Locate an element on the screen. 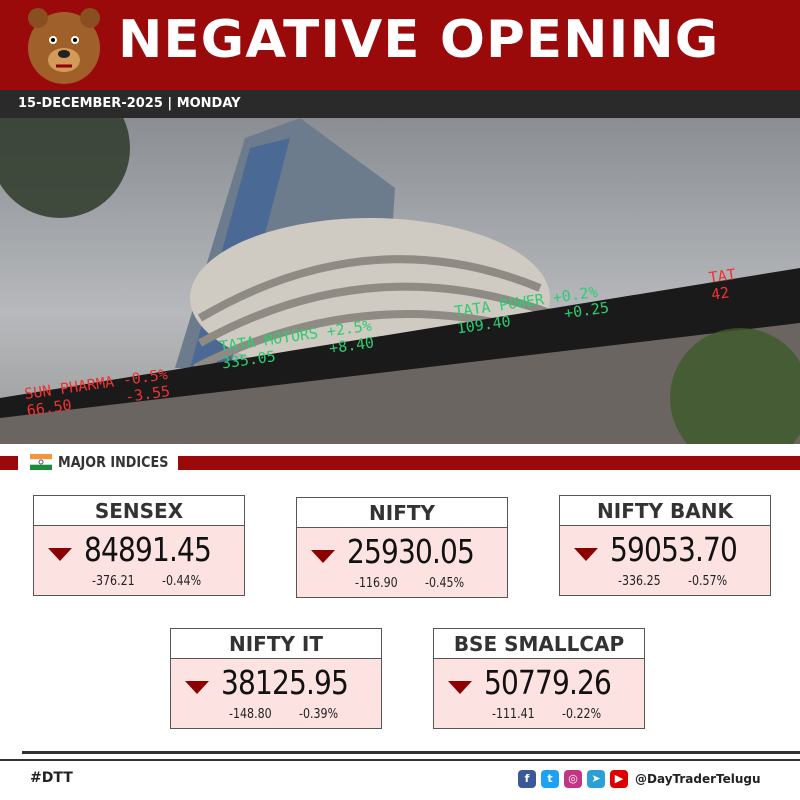  index-percent: -0.44% is located at coordinates (182, 581).